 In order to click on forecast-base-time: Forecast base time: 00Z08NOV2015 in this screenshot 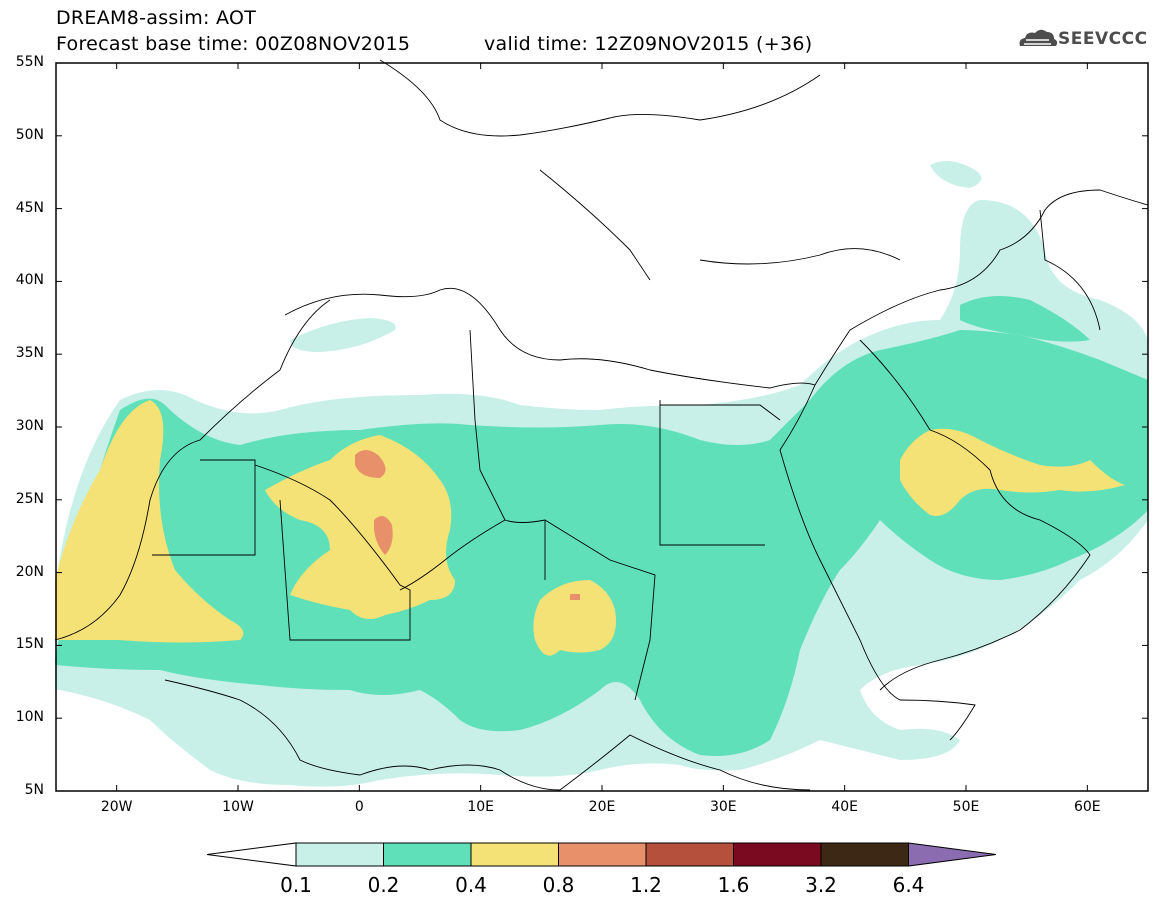, I will do `click(233, 44)`.